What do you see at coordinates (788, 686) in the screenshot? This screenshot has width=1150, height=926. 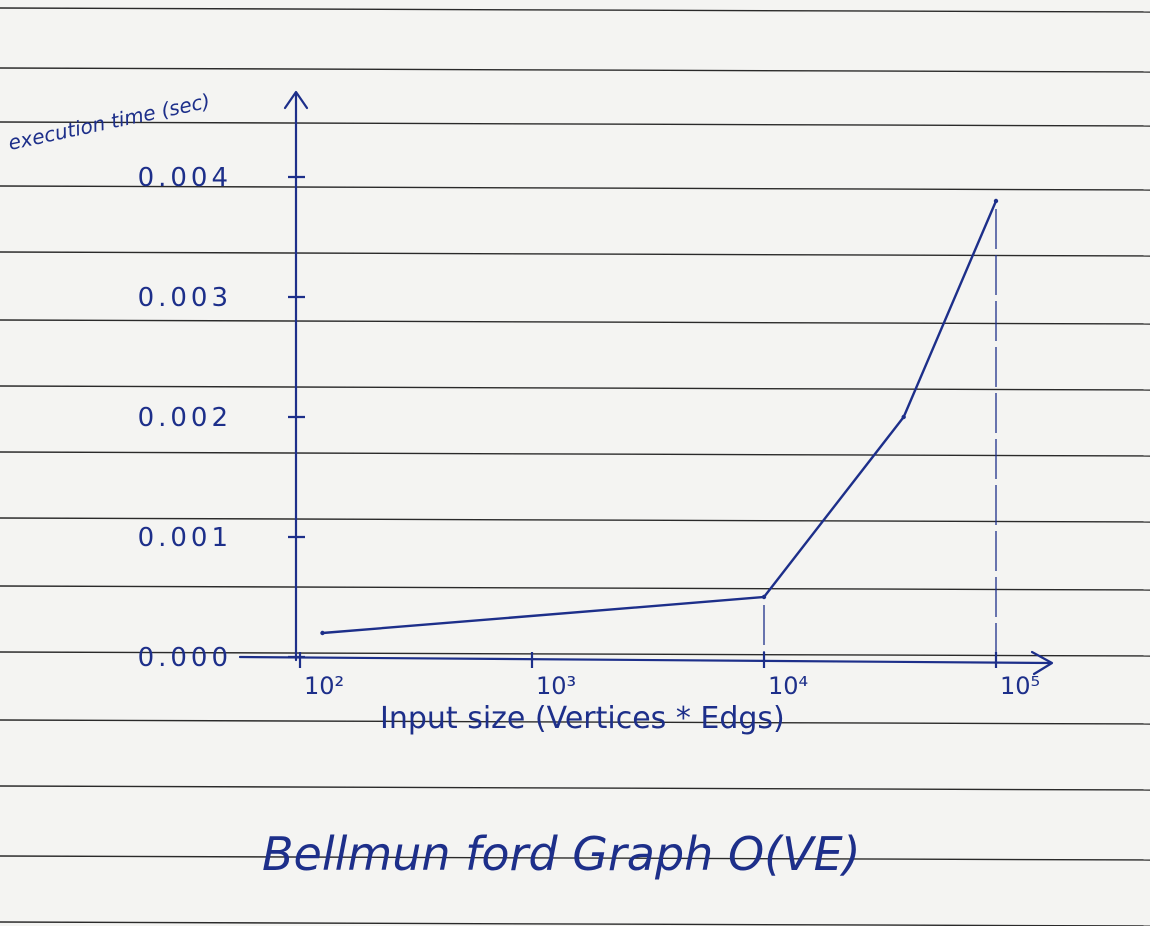 I see `x-tick-label: 10⁴` at bounding box center [788, 686].